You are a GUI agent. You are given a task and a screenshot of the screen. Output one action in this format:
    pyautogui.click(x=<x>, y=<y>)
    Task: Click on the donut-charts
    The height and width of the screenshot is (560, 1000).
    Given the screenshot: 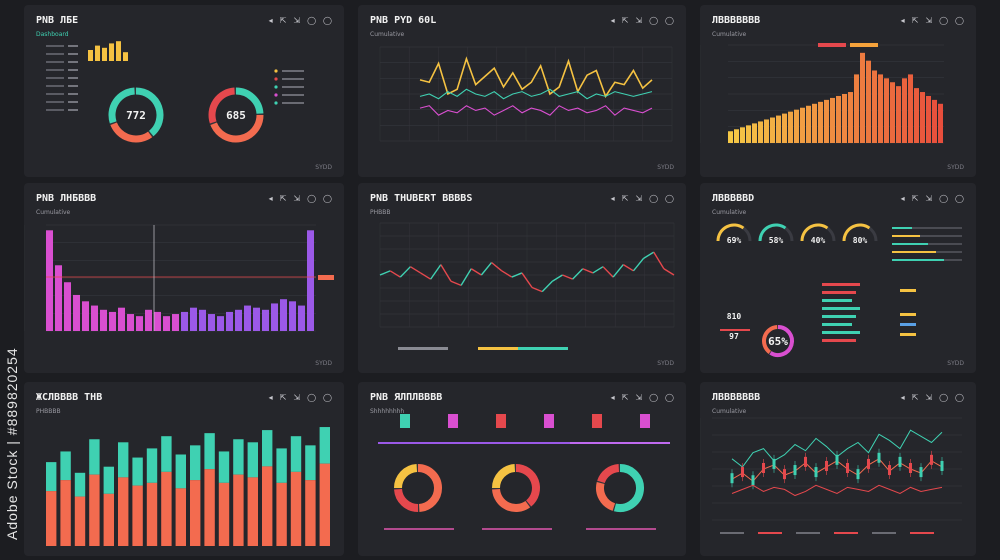 What is the action you would take?
    pyautogui.click(x=524, y=472)
    